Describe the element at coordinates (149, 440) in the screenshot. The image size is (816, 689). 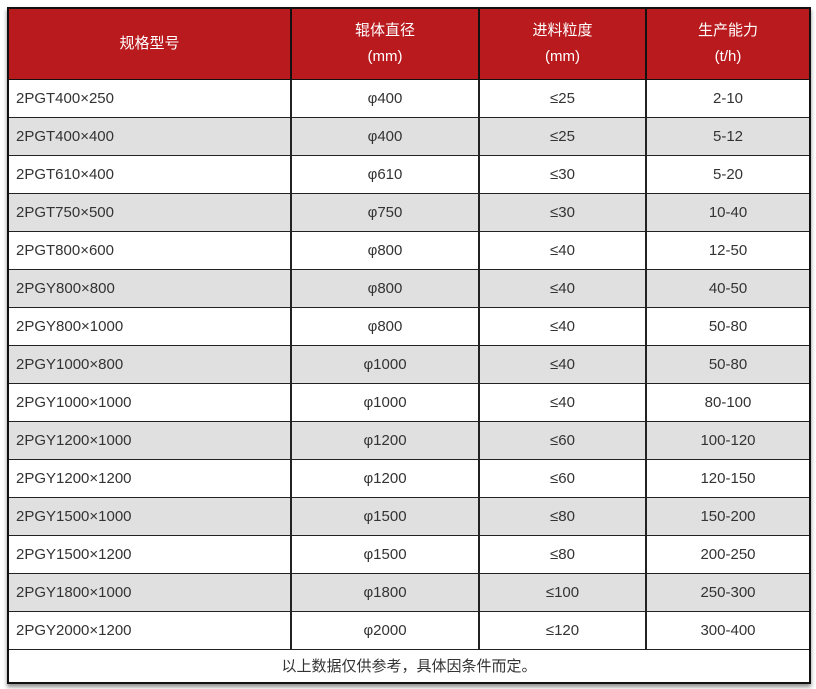
I see `model-cell: 2PGY1200×1000` at that location.